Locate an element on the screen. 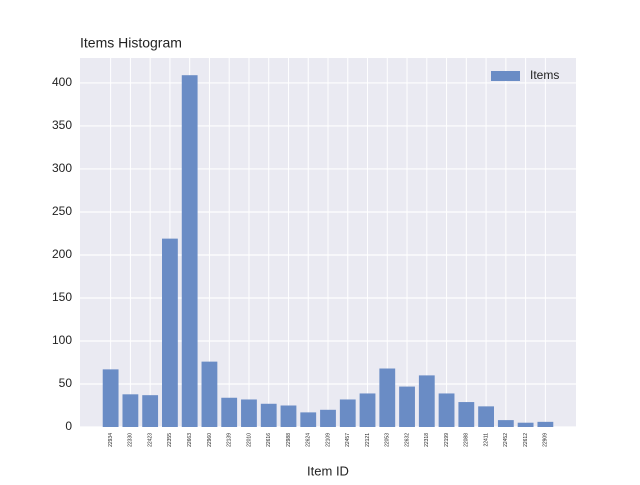  legend-swatch is located at coordinates (505, 76).